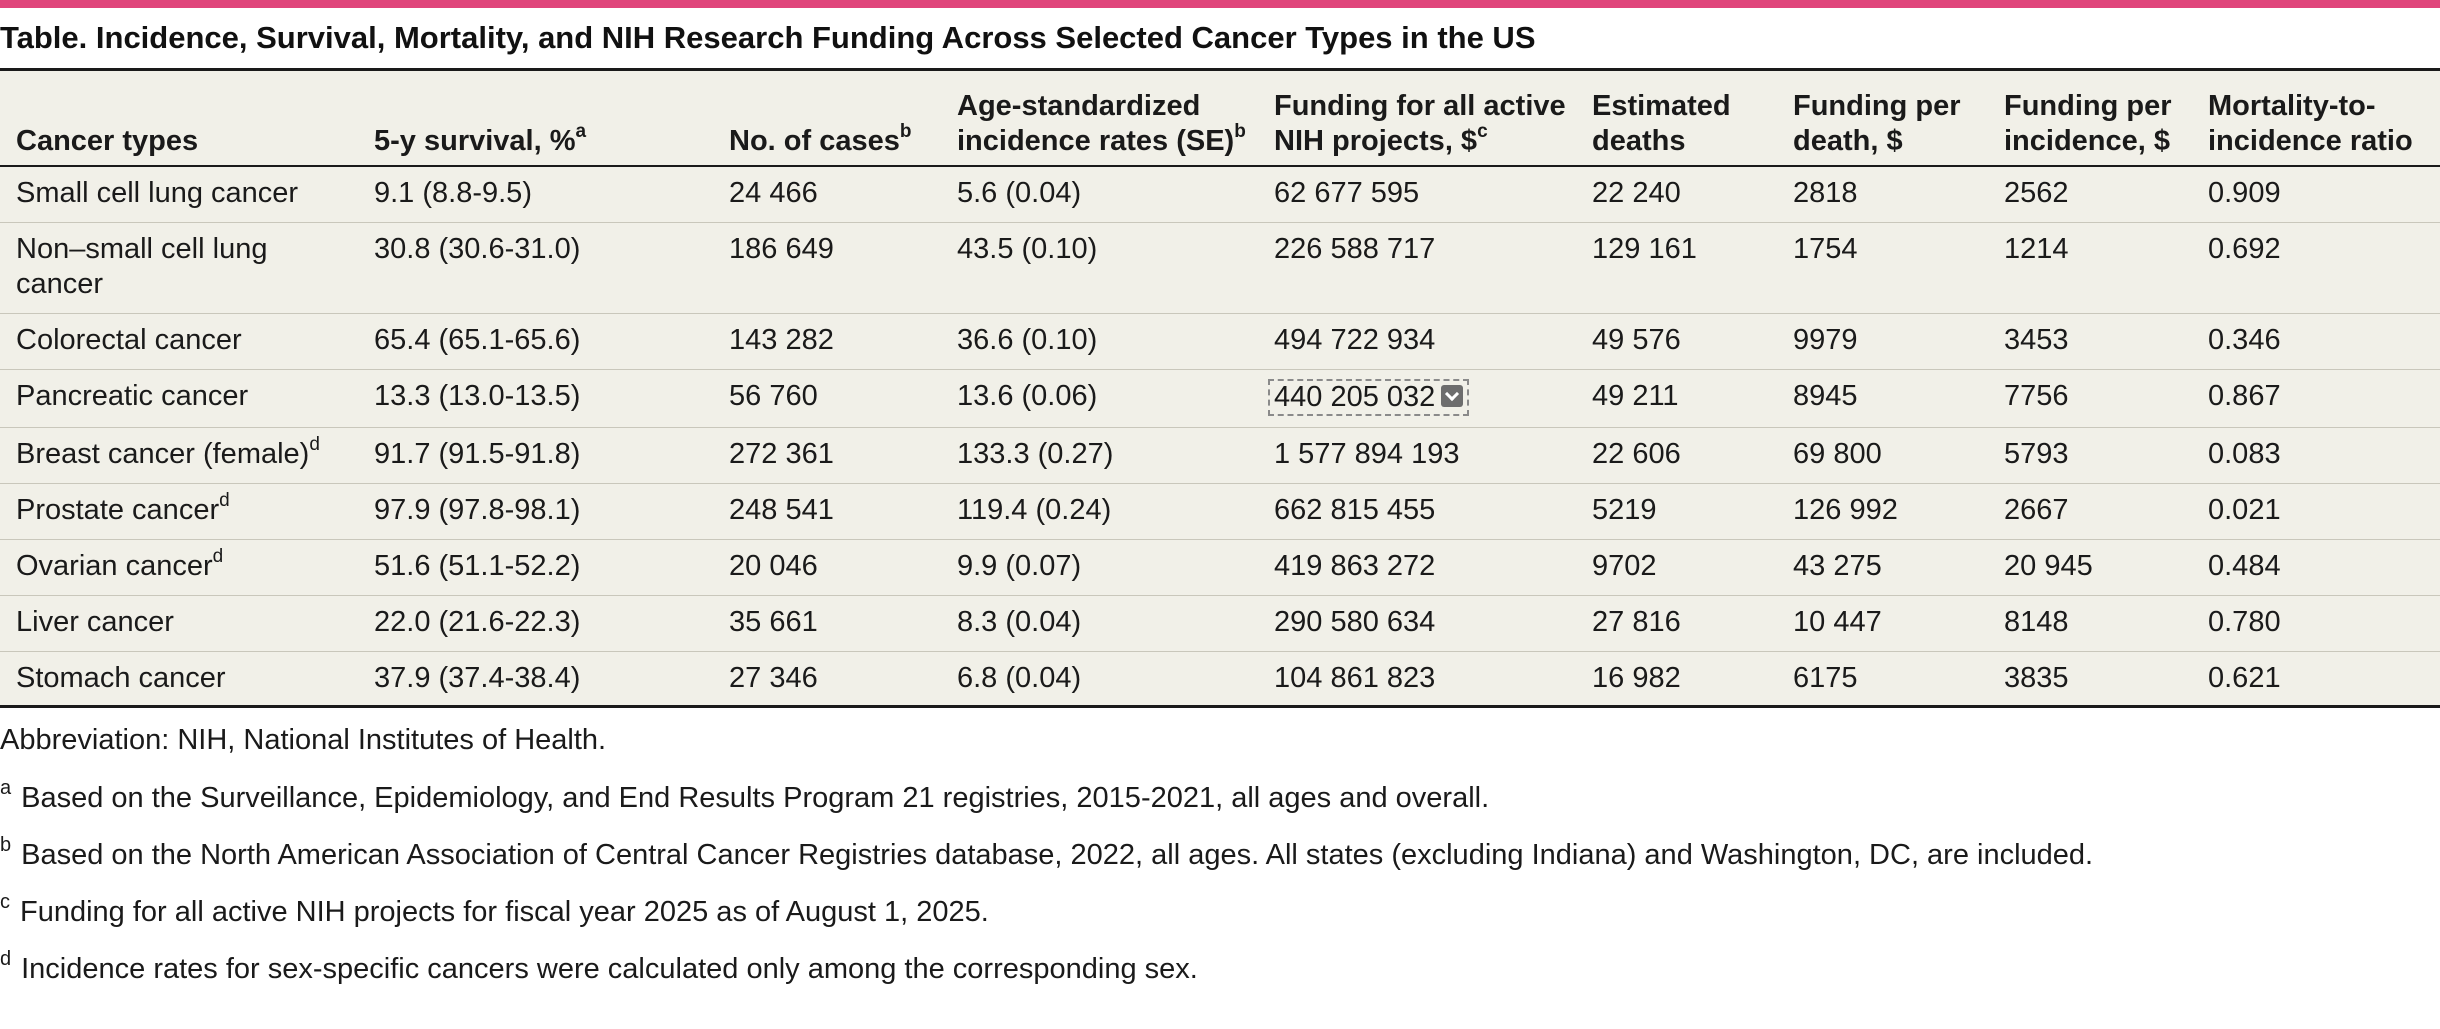 The width and height of the screenshot is (2440, 1029). What do you see at coordinates (1676, 398) in the screenshot?
I see `cell-deaths: 49 211` at bounding box center [1676, 398].